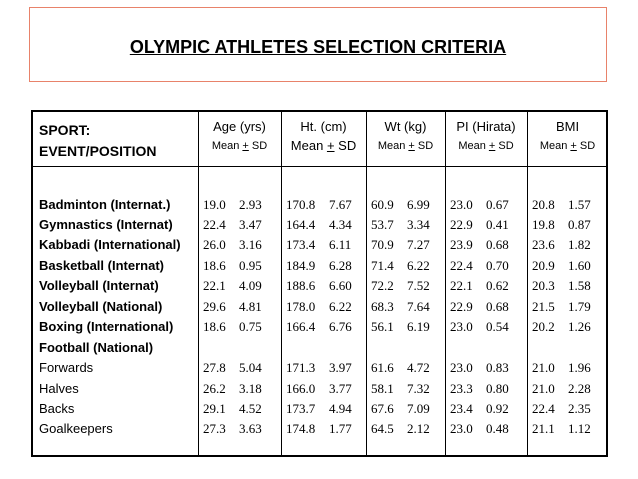 The width and height of the screenshot is (638, 479). I want to click on mean-value: 23.4, so click(461, 408).